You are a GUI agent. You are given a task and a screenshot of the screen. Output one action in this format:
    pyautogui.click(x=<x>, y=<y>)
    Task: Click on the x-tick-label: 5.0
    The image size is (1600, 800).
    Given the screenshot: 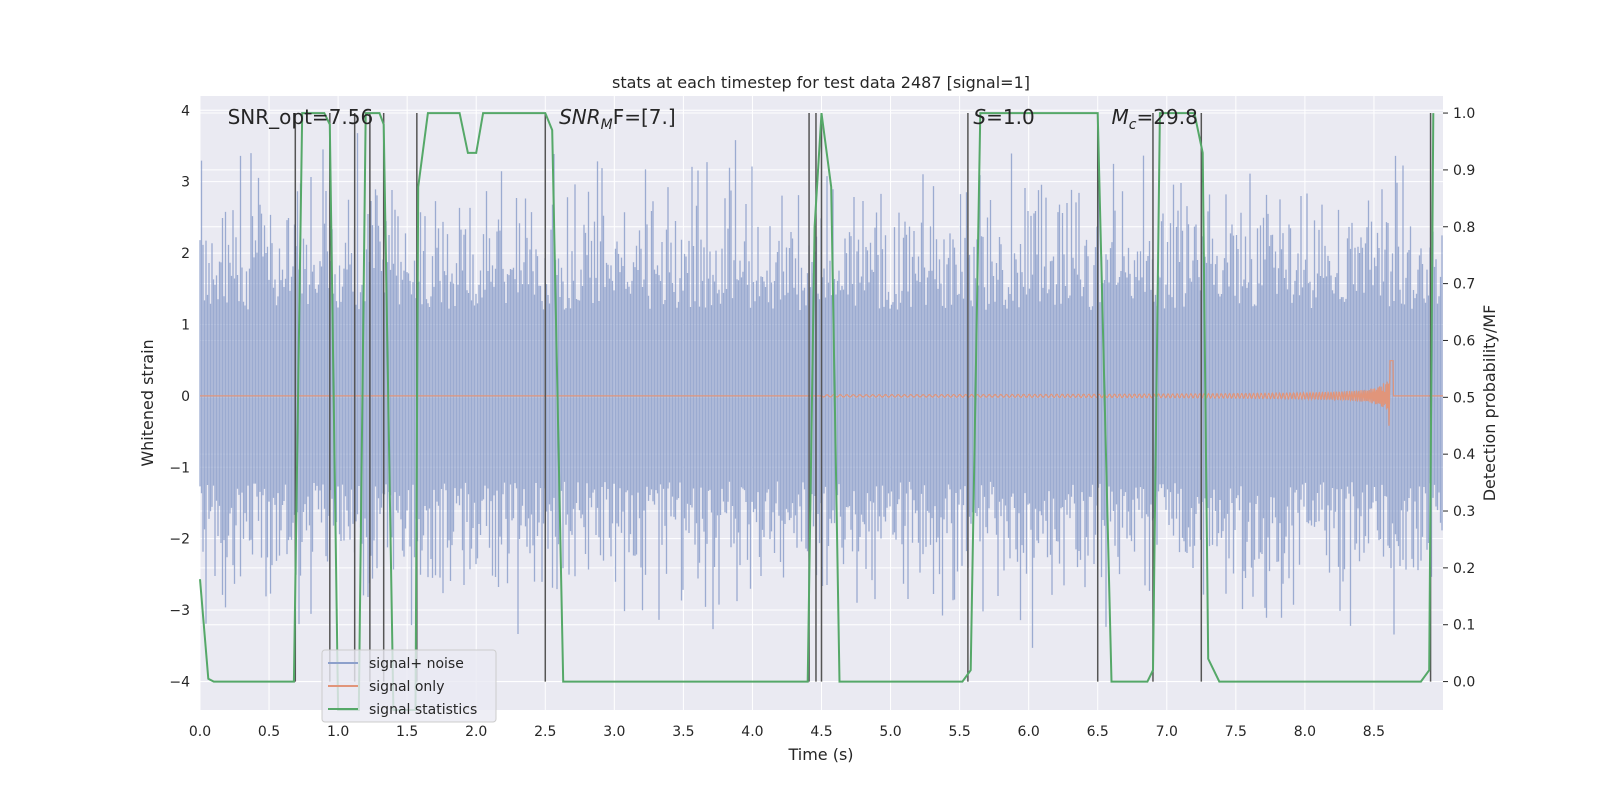 What is the action you would take?
    pyautogui.click(x=890, y=732)
    